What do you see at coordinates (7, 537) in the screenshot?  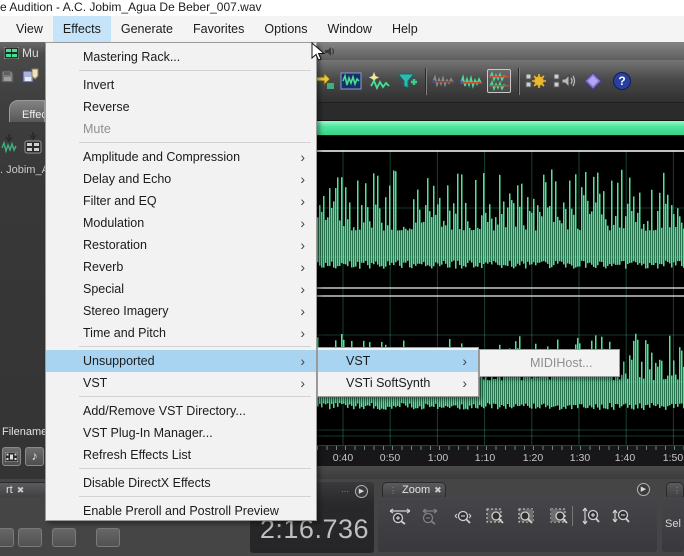 I see `transport-stop-button` at bounding box center [7, 537].